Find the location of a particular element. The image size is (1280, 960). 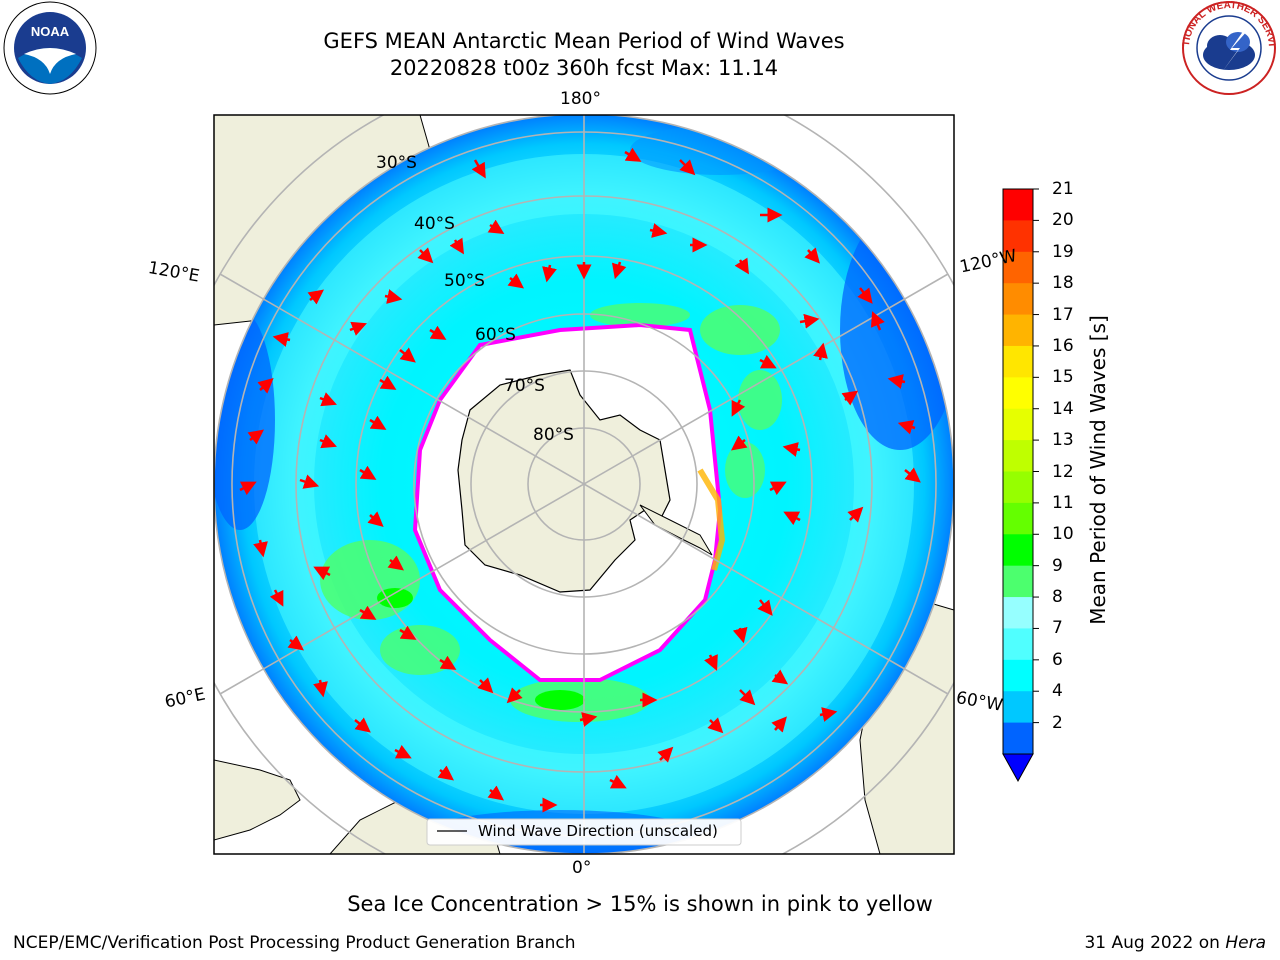

colorbar-tick-label: 8 is located at coordinates (1057, 597).